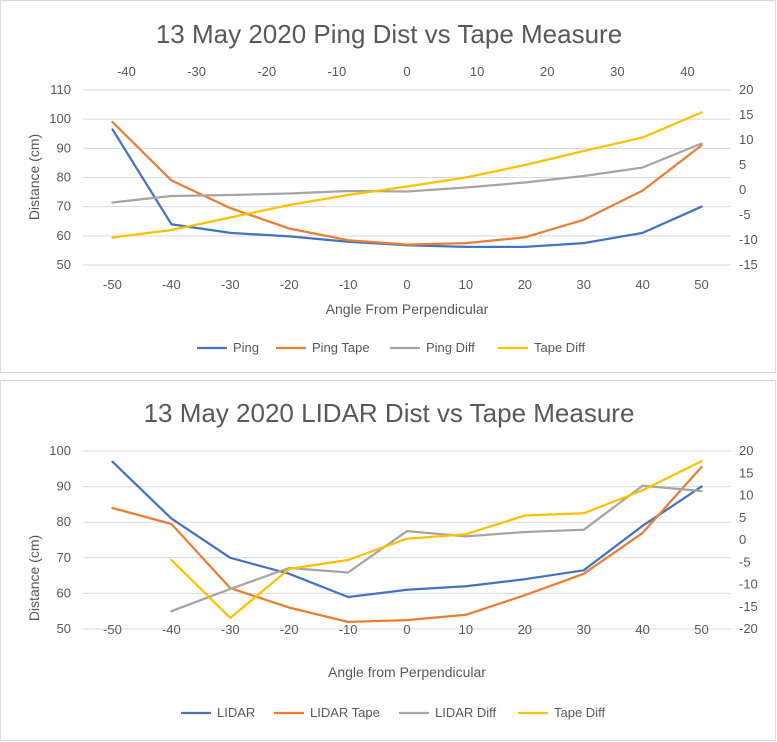 The image size is (777, 742). I want to click on series-line-lidar-diff, so click(436, 548).